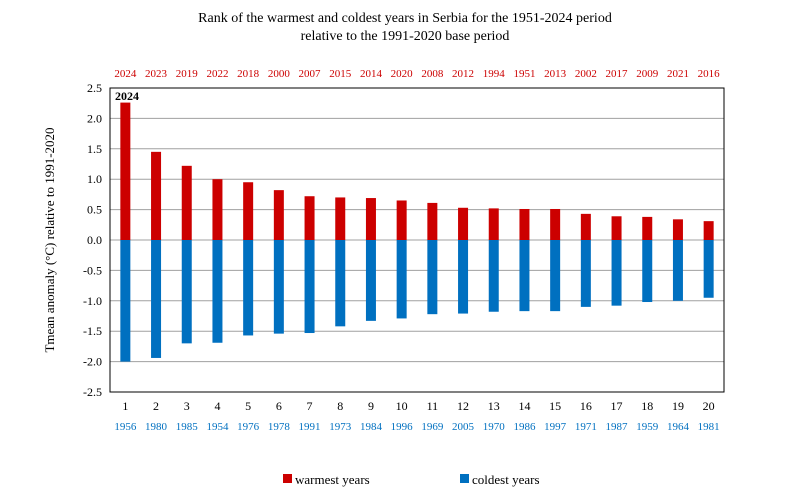 This screenshot has width=798, height=497. I want to click on y-tick-label: -1.5, so click(92, 331).